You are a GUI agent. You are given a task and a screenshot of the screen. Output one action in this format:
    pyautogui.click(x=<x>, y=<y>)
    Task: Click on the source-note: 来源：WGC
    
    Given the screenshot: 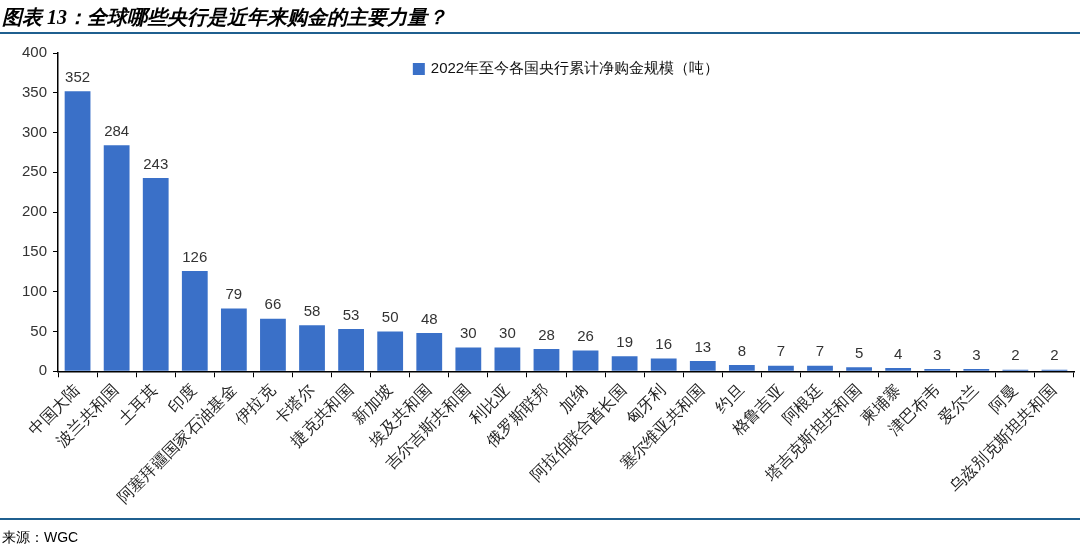 What is the action you would take?
    pyautogui.click(x=40, y=537)
    